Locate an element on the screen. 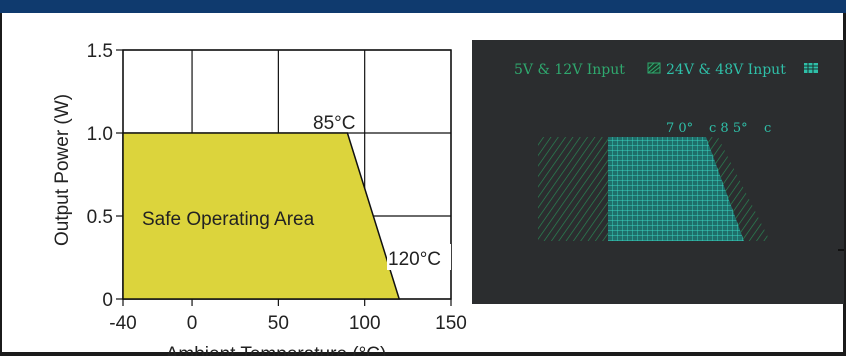 The width and height of the screenshot is (846, 356). temp-label-70: 7 0° is located at coordinates (679, 128).